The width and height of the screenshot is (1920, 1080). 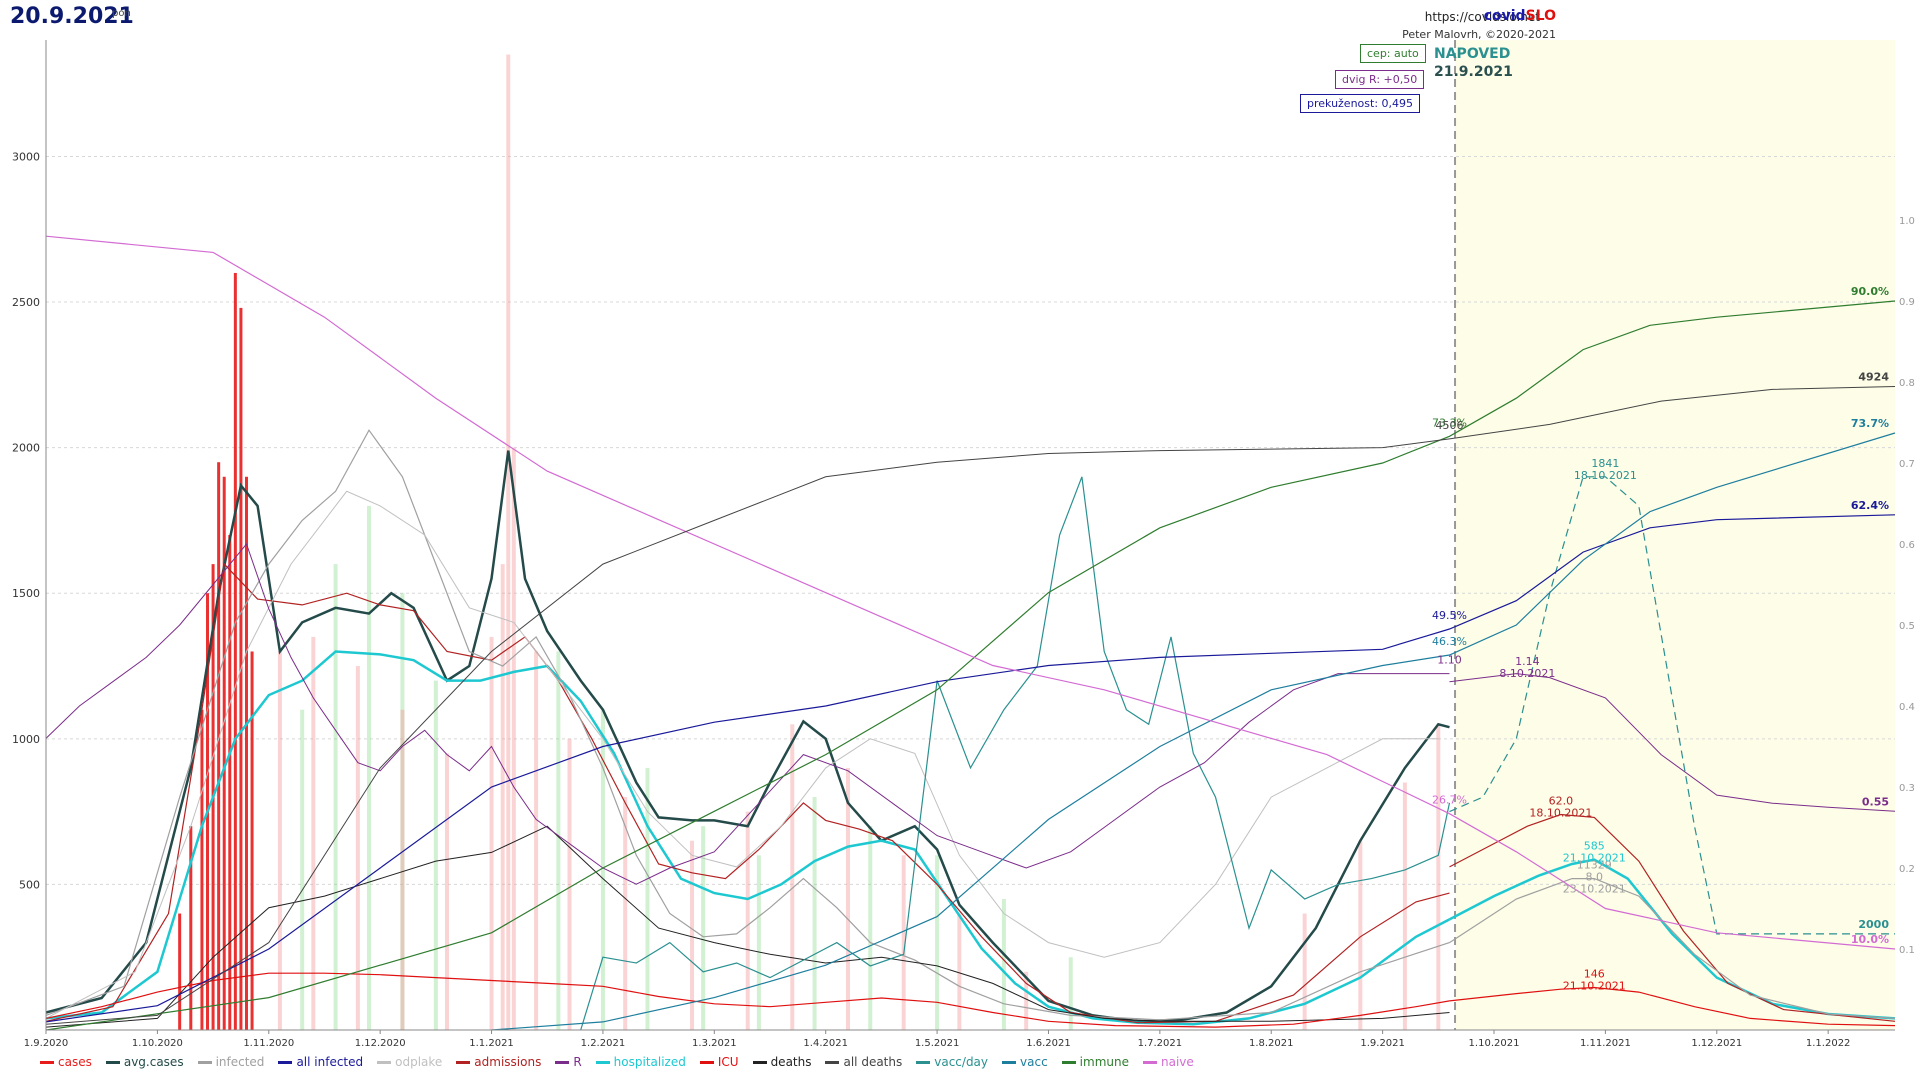 I want to click on end-label: 2000, so click(x=1873, y=924).